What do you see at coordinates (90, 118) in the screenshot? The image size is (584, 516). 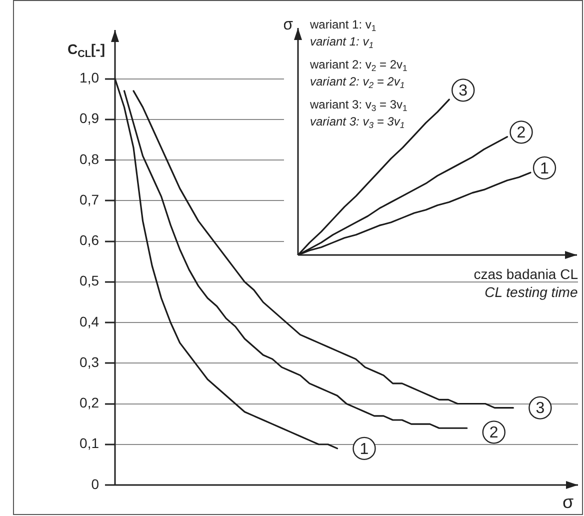 I see `y-tick-label: 0,9` at bounding box center [90, 118].